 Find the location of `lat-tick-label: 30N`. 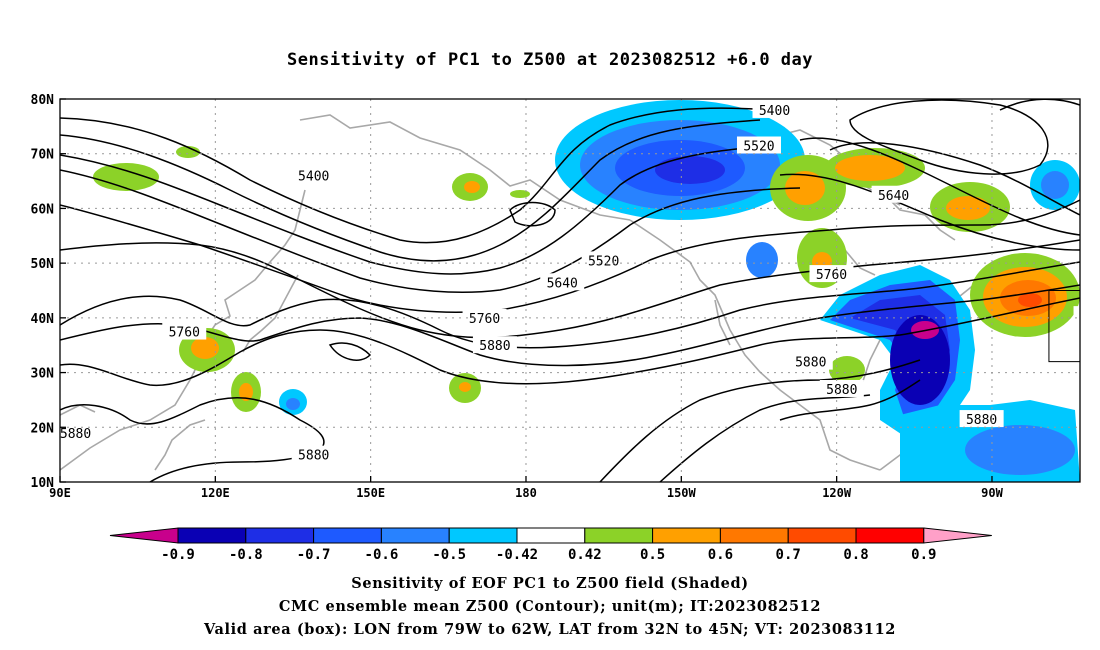

lat-tick-label: 30N is located at coordinates (43, 374).